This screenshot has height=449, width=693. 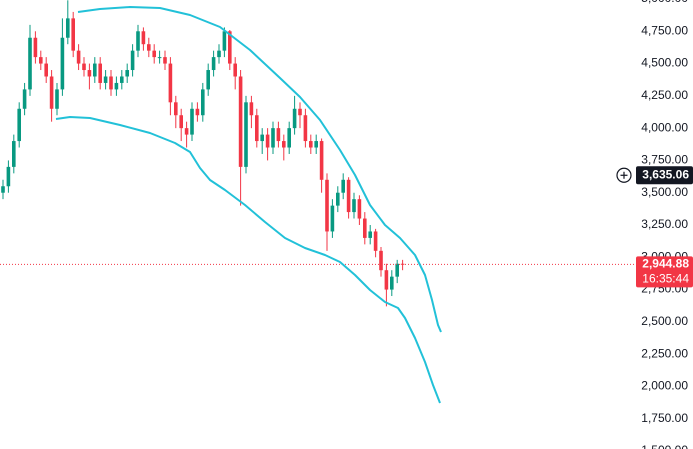 I want to click on crosshair-price-box, so click(x=664, y=175).